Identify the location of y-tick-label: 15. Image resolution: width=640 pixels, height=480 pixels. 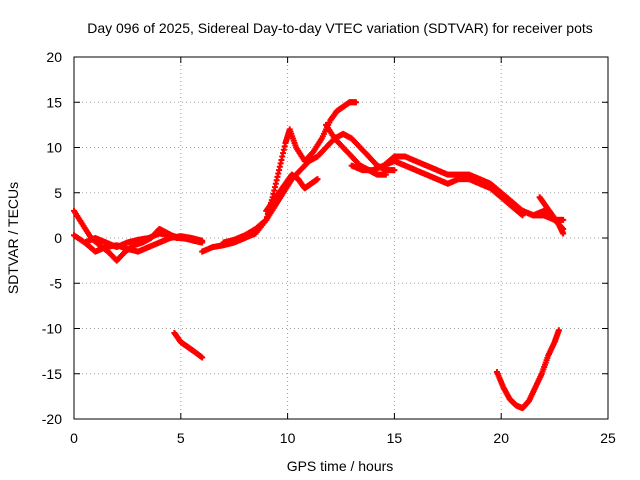
(54, 102).